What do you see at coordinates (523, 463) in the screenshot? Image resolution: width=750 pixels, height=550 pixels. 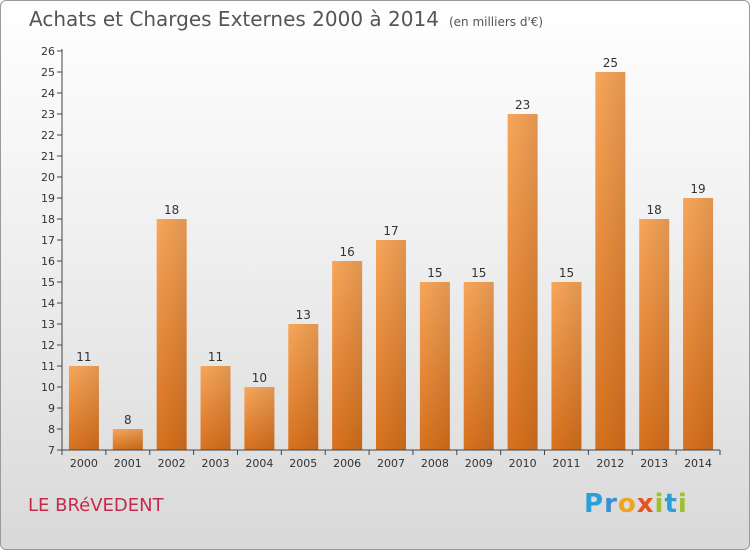 I see `x-tick-label: 2010` at bounding box center [523, 463].